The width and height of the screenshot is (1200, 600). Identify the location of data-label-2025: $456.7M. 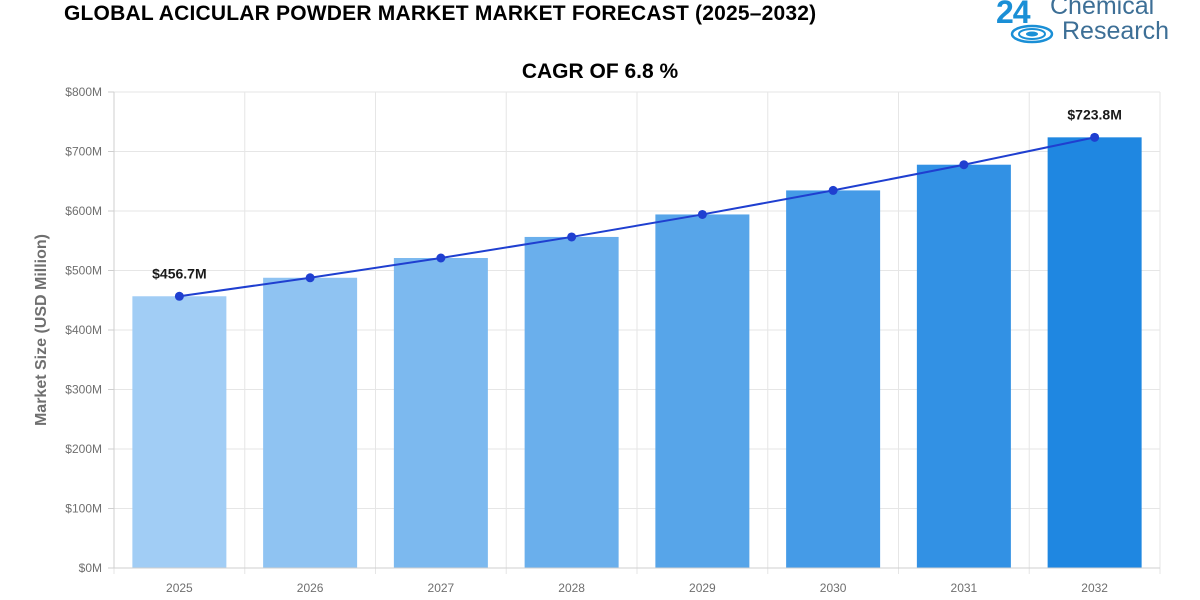
(179, 273).